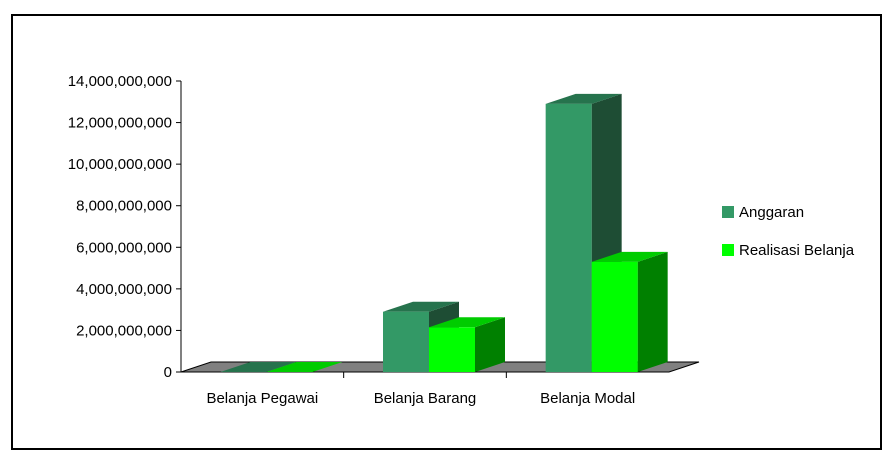 The image size is (887, 455). I want to click on y-tick-label: 6,000,000,000, so click(124, 247).